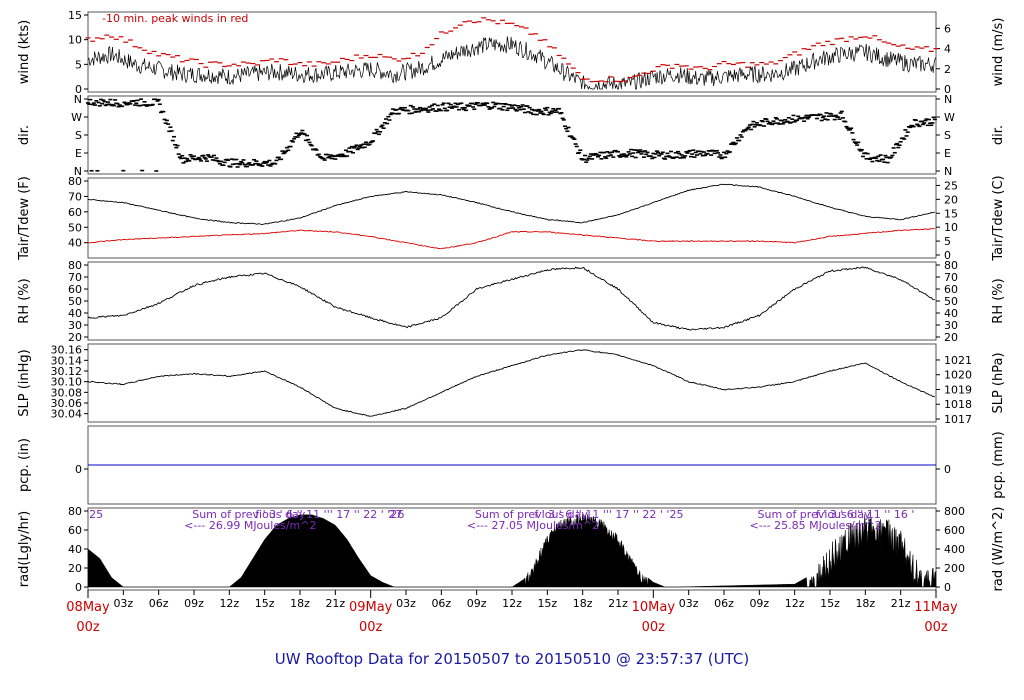 Image resolution: width=1024 pixels, height=700 pixels. What do you see at coordinates (511, 298) in the screenshot?
I see `series-relative-humidity` at bounding box center [511, 298].